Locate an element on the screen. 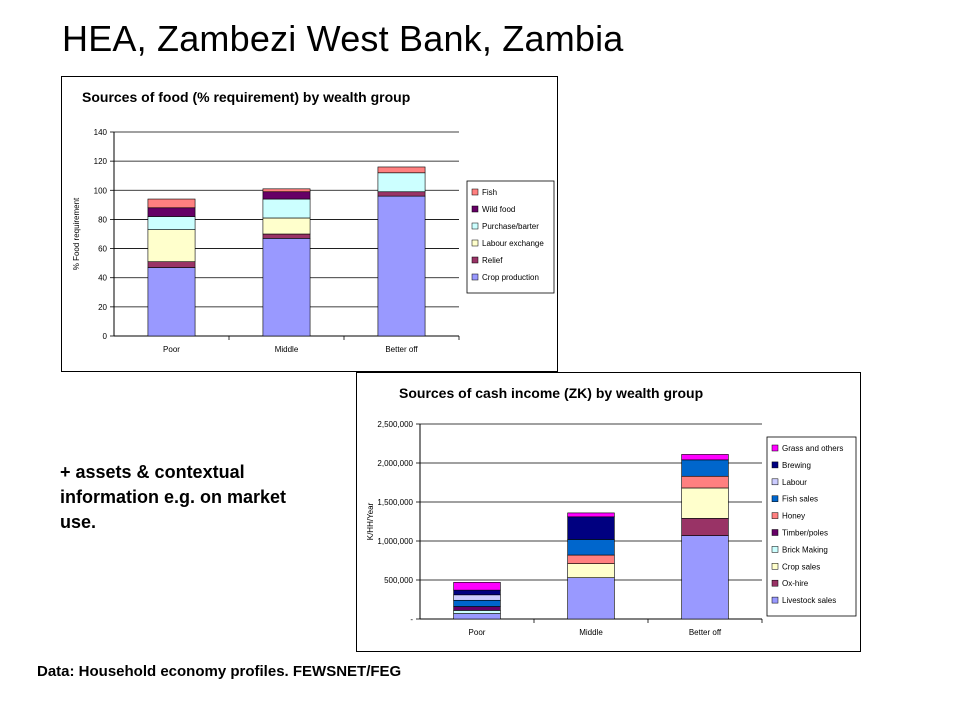 Image resolution: width=960 pixels, height=720 pixels. legend-label-grass-and-others: Grass and others is located at coordinates (812, 448).